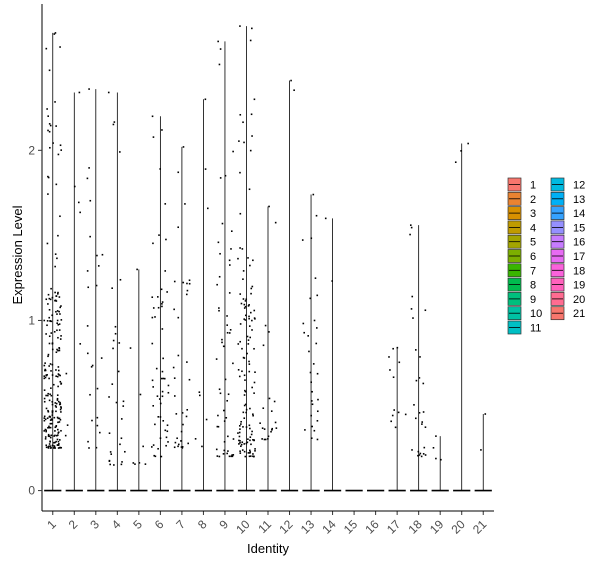 This screenshot has height=568, width=600. I want to click on legend-label: 1, so click(533, 186).